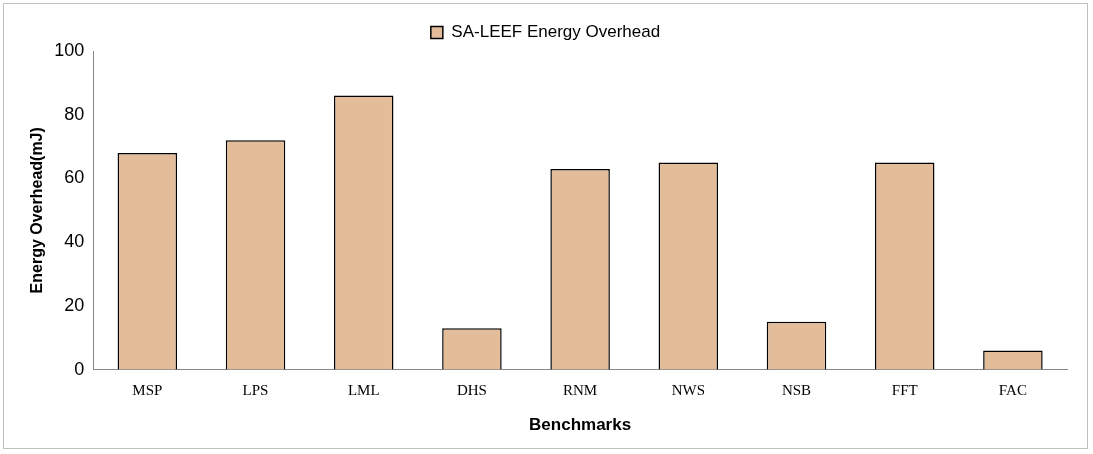 Image resolution: width=1093 pixels, height=454 pixels. What do you see at coordinates (74, 304) in the screenshot?
I see `y-tick-label: 20` at bounding box center [74, 304].